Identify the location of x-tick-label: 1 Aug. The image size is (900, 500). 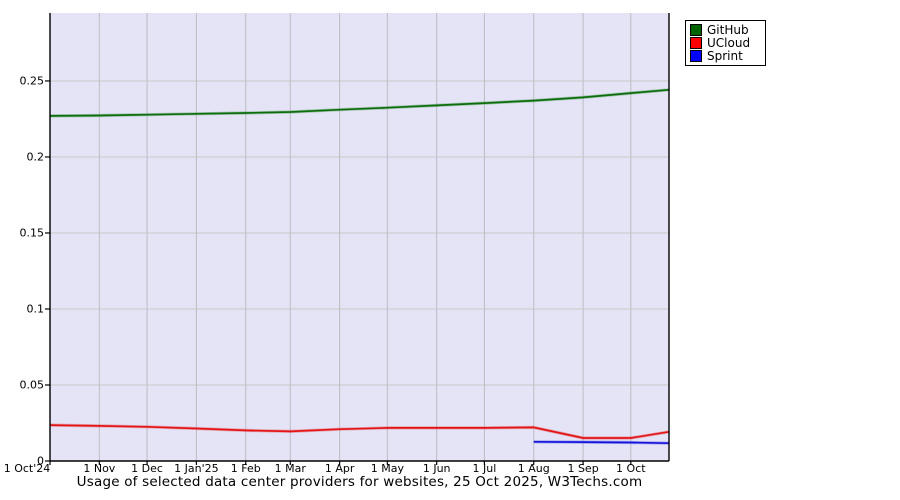
(533, 468).